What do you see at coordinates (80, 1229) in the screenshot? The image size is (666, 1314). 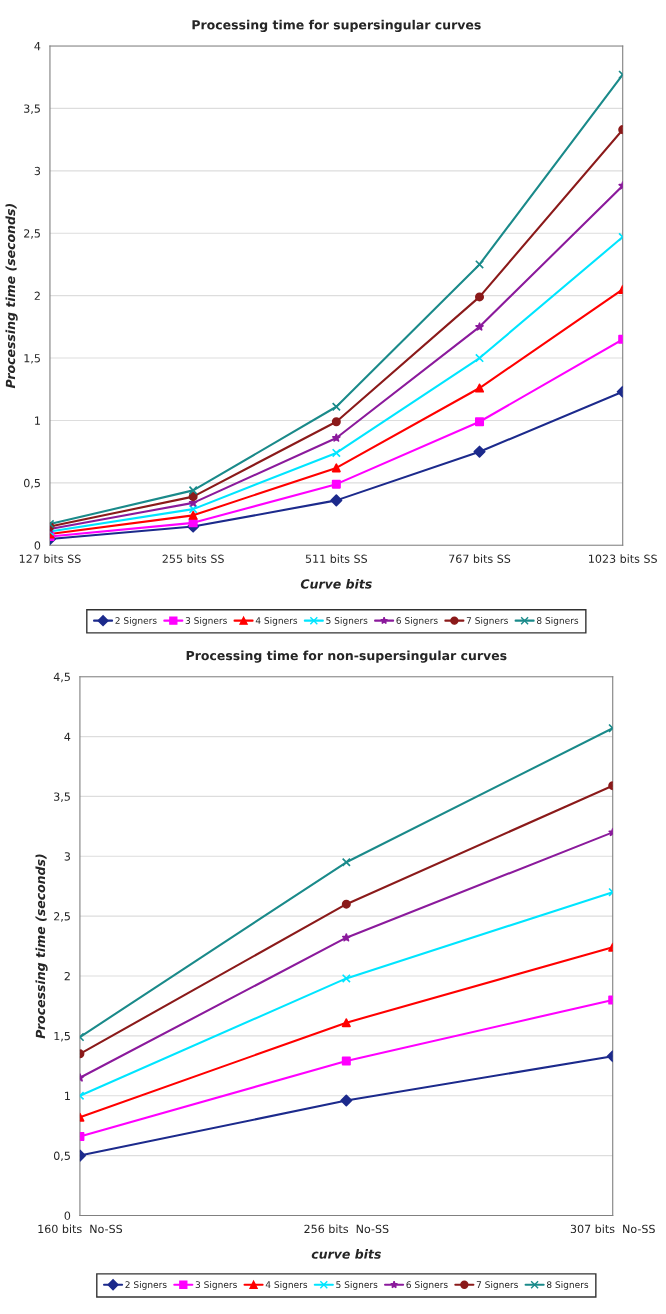 I see `x-tick-label: 160 bits No-SS` at bounding box center [80, 1229].